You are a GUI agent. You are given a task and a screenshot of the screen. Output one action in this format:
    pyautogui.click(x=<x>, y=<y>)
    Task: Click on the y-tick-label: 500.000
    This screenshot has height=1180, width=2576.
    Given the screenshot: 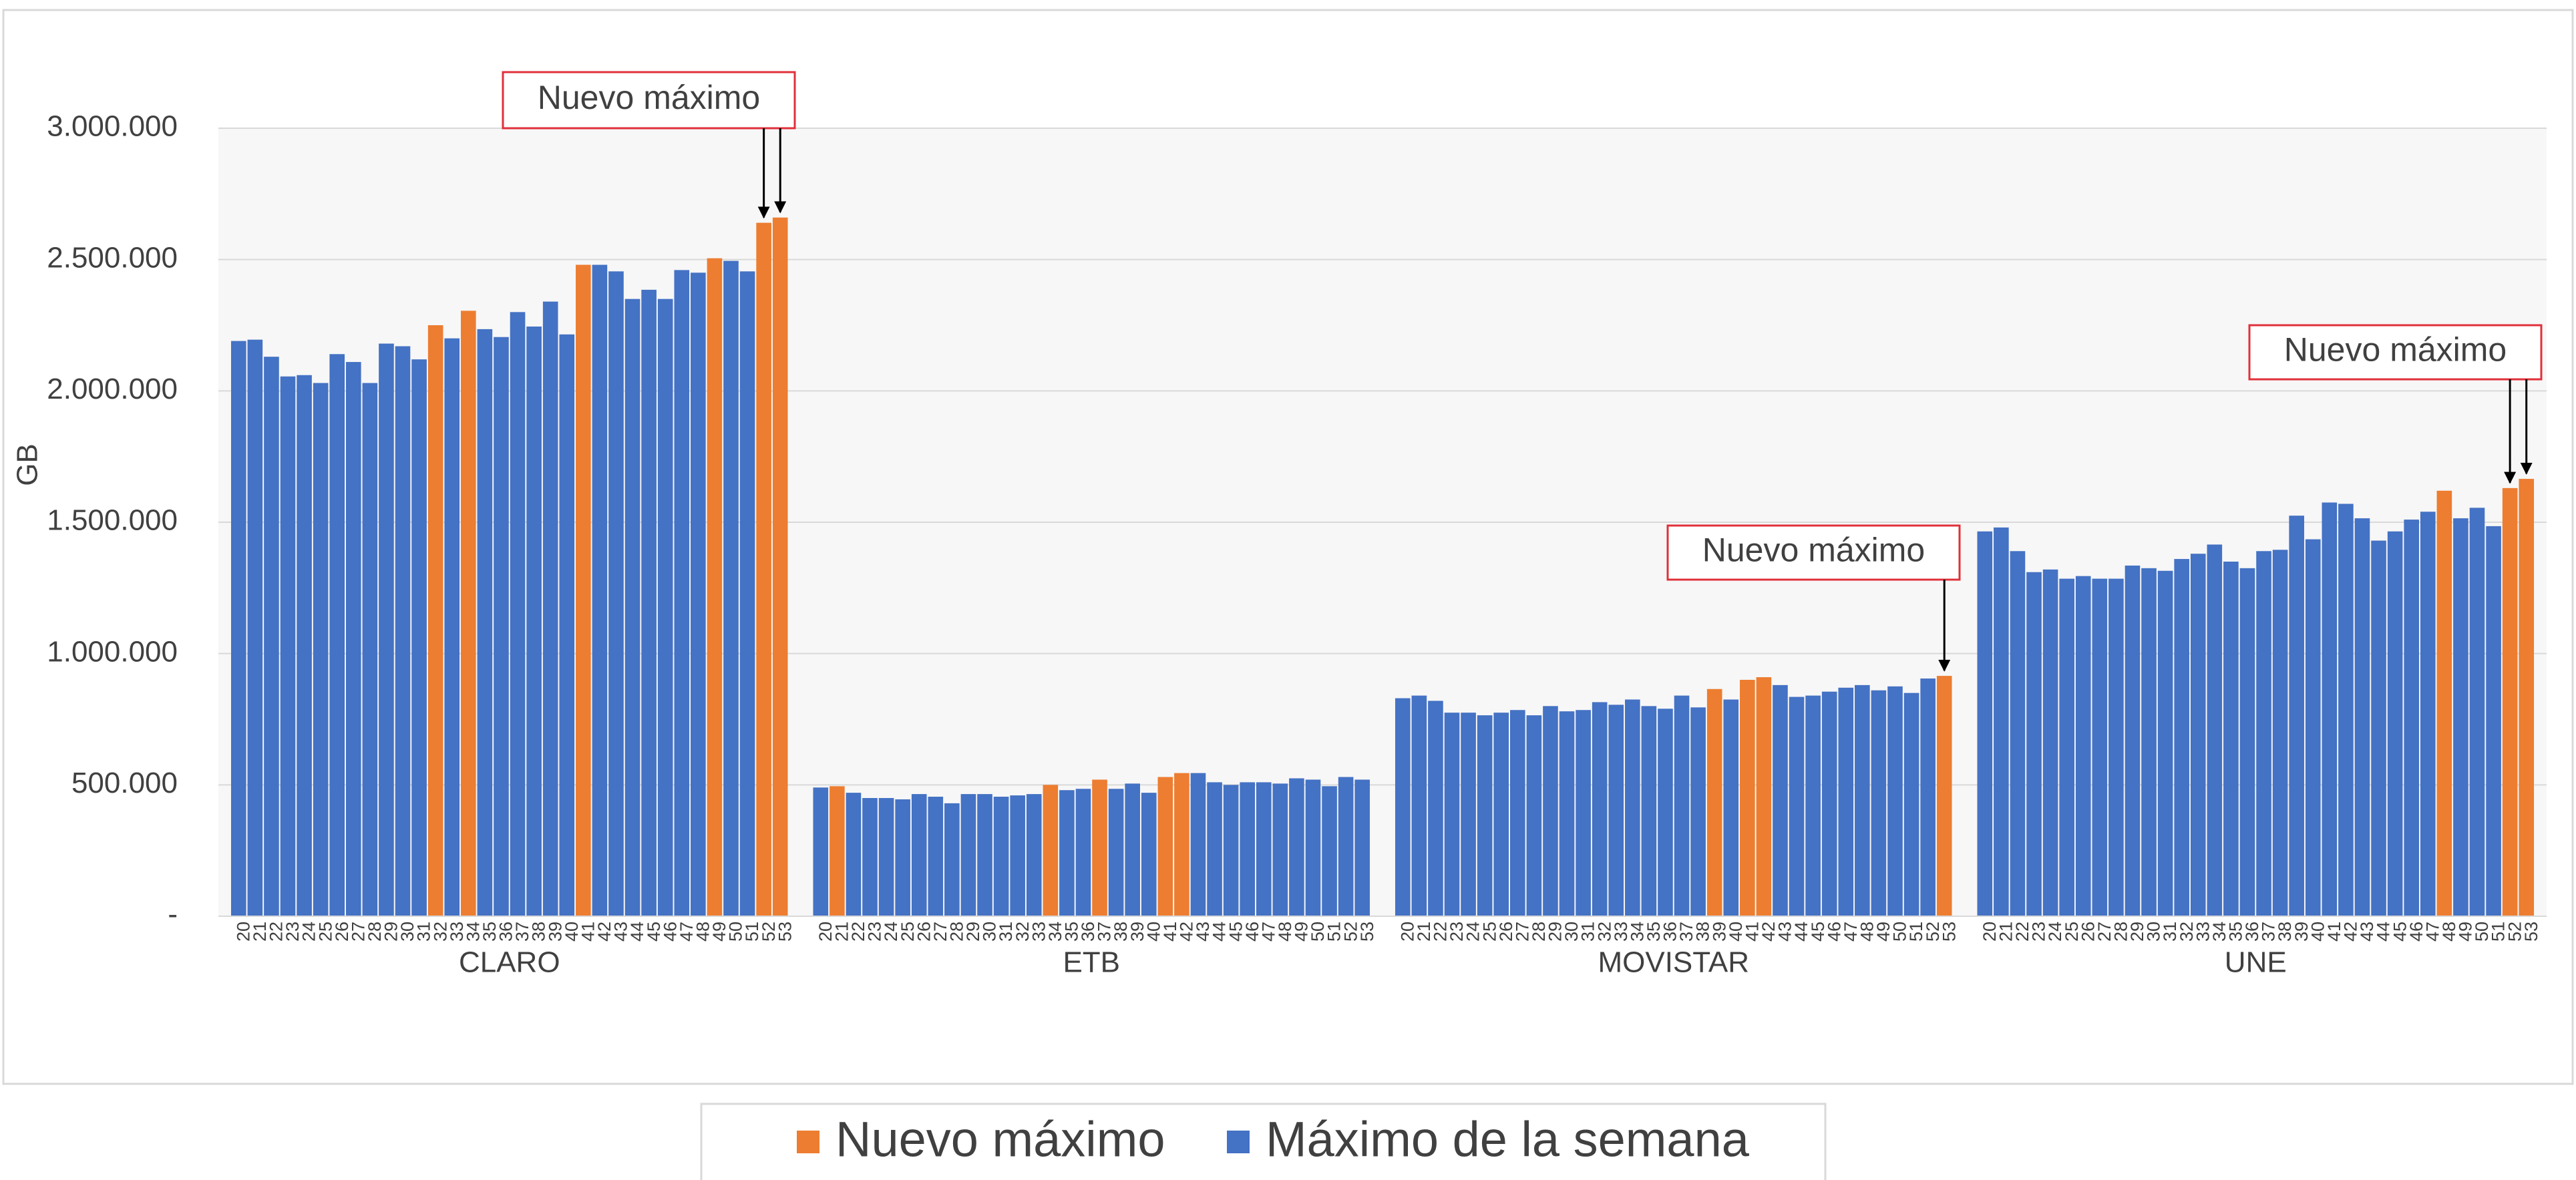 What is the action you would take?
    pyautogui.click(x=124, y=783)
    